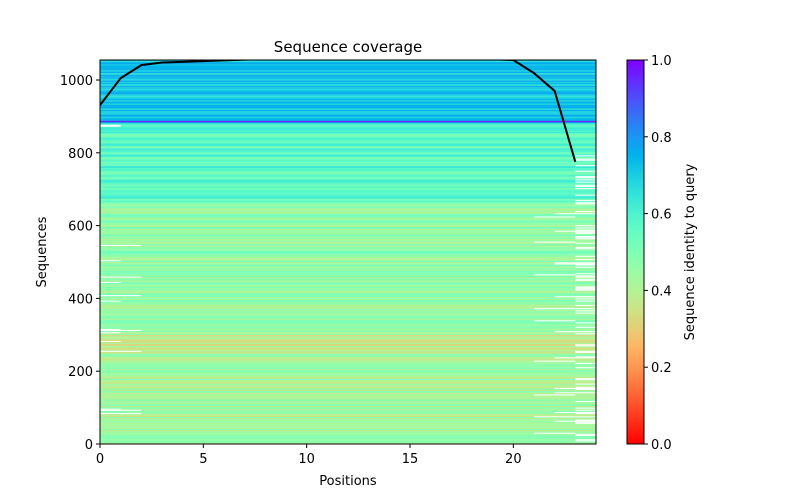  Describe the element at coordinates (690, 251) in the screenshot. I see `colorbar-label: Sequence identity to query` at that location.